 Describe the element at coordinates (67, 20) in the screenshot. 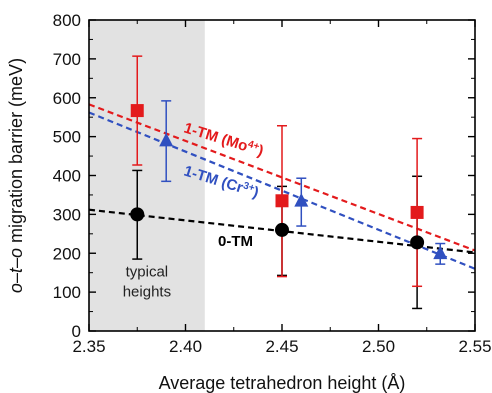

I see `y-tick-label: 800` at that location.